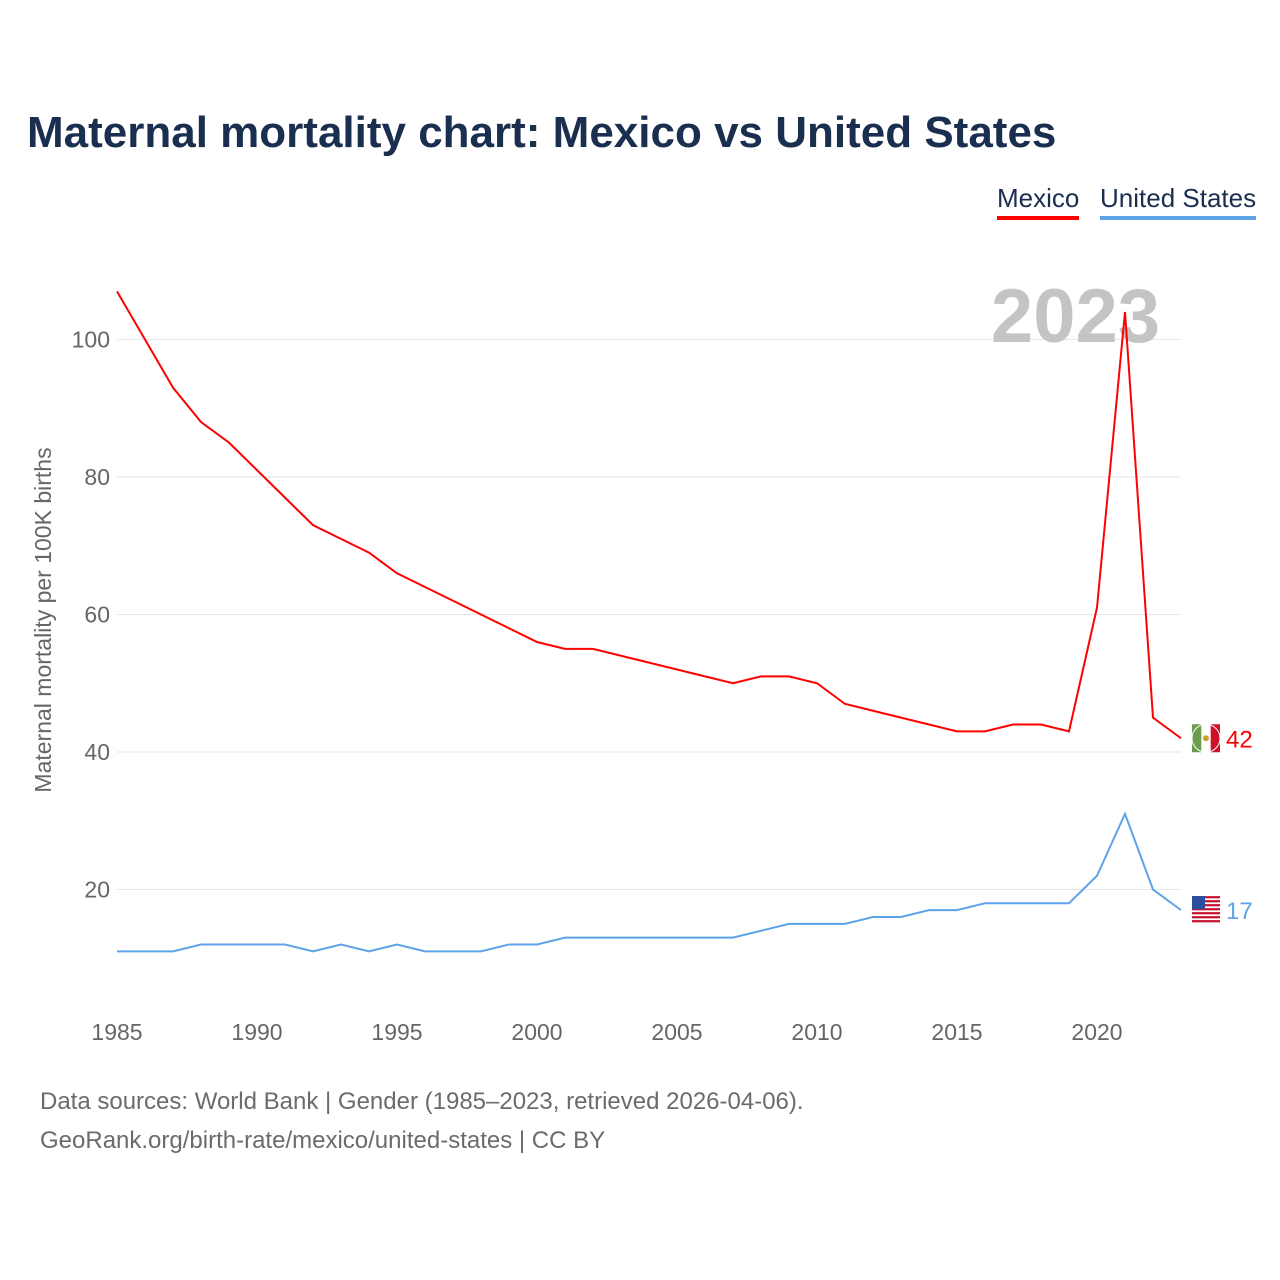 The image size is (1280, 1280). I want to click on y-tick-label: 80, so click(97, 477).